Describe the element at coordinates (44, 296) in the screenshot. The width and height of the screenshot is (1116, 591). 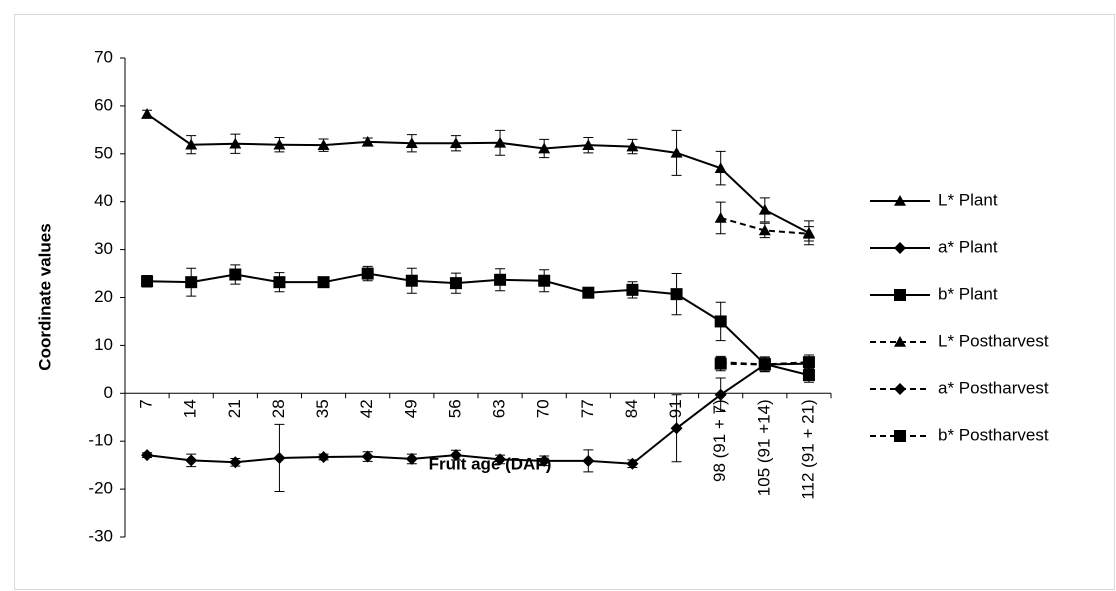
I see `y-axis-title: Coordinate values` at that location.